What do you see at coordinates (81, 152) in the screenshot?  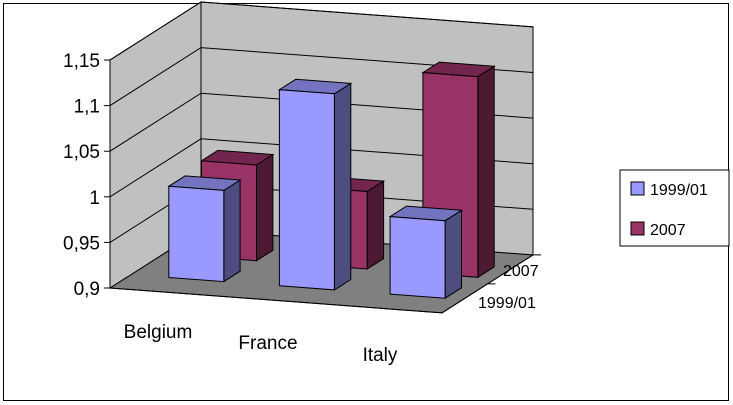 I see `y-tick-label: 1,05` at bounding box center [81, 152].